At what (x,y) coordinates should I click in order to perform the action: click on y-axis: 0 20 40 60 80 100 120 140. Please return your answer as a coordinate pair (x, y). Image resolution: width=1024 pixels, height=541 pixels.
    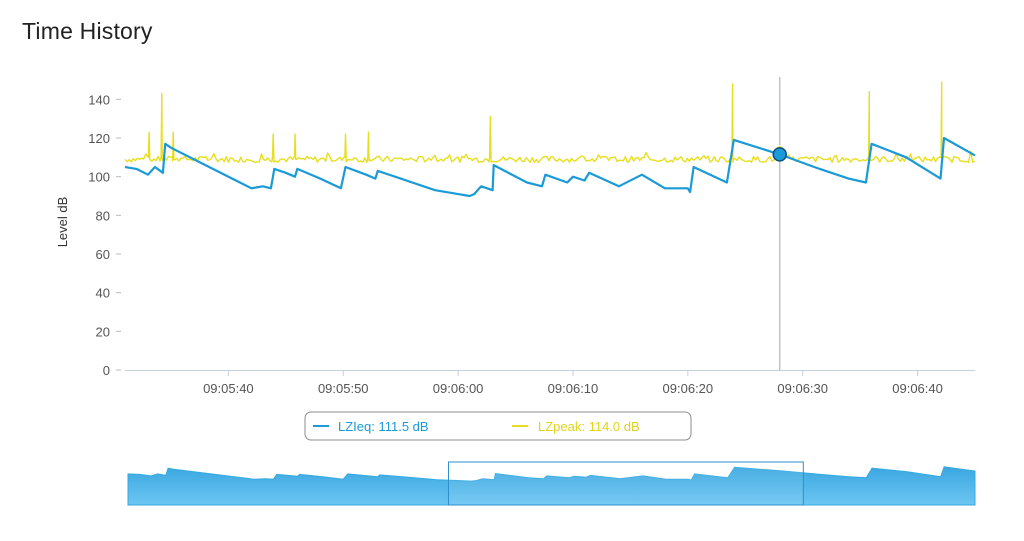
    Looking at the image, I should click on (104, 235).